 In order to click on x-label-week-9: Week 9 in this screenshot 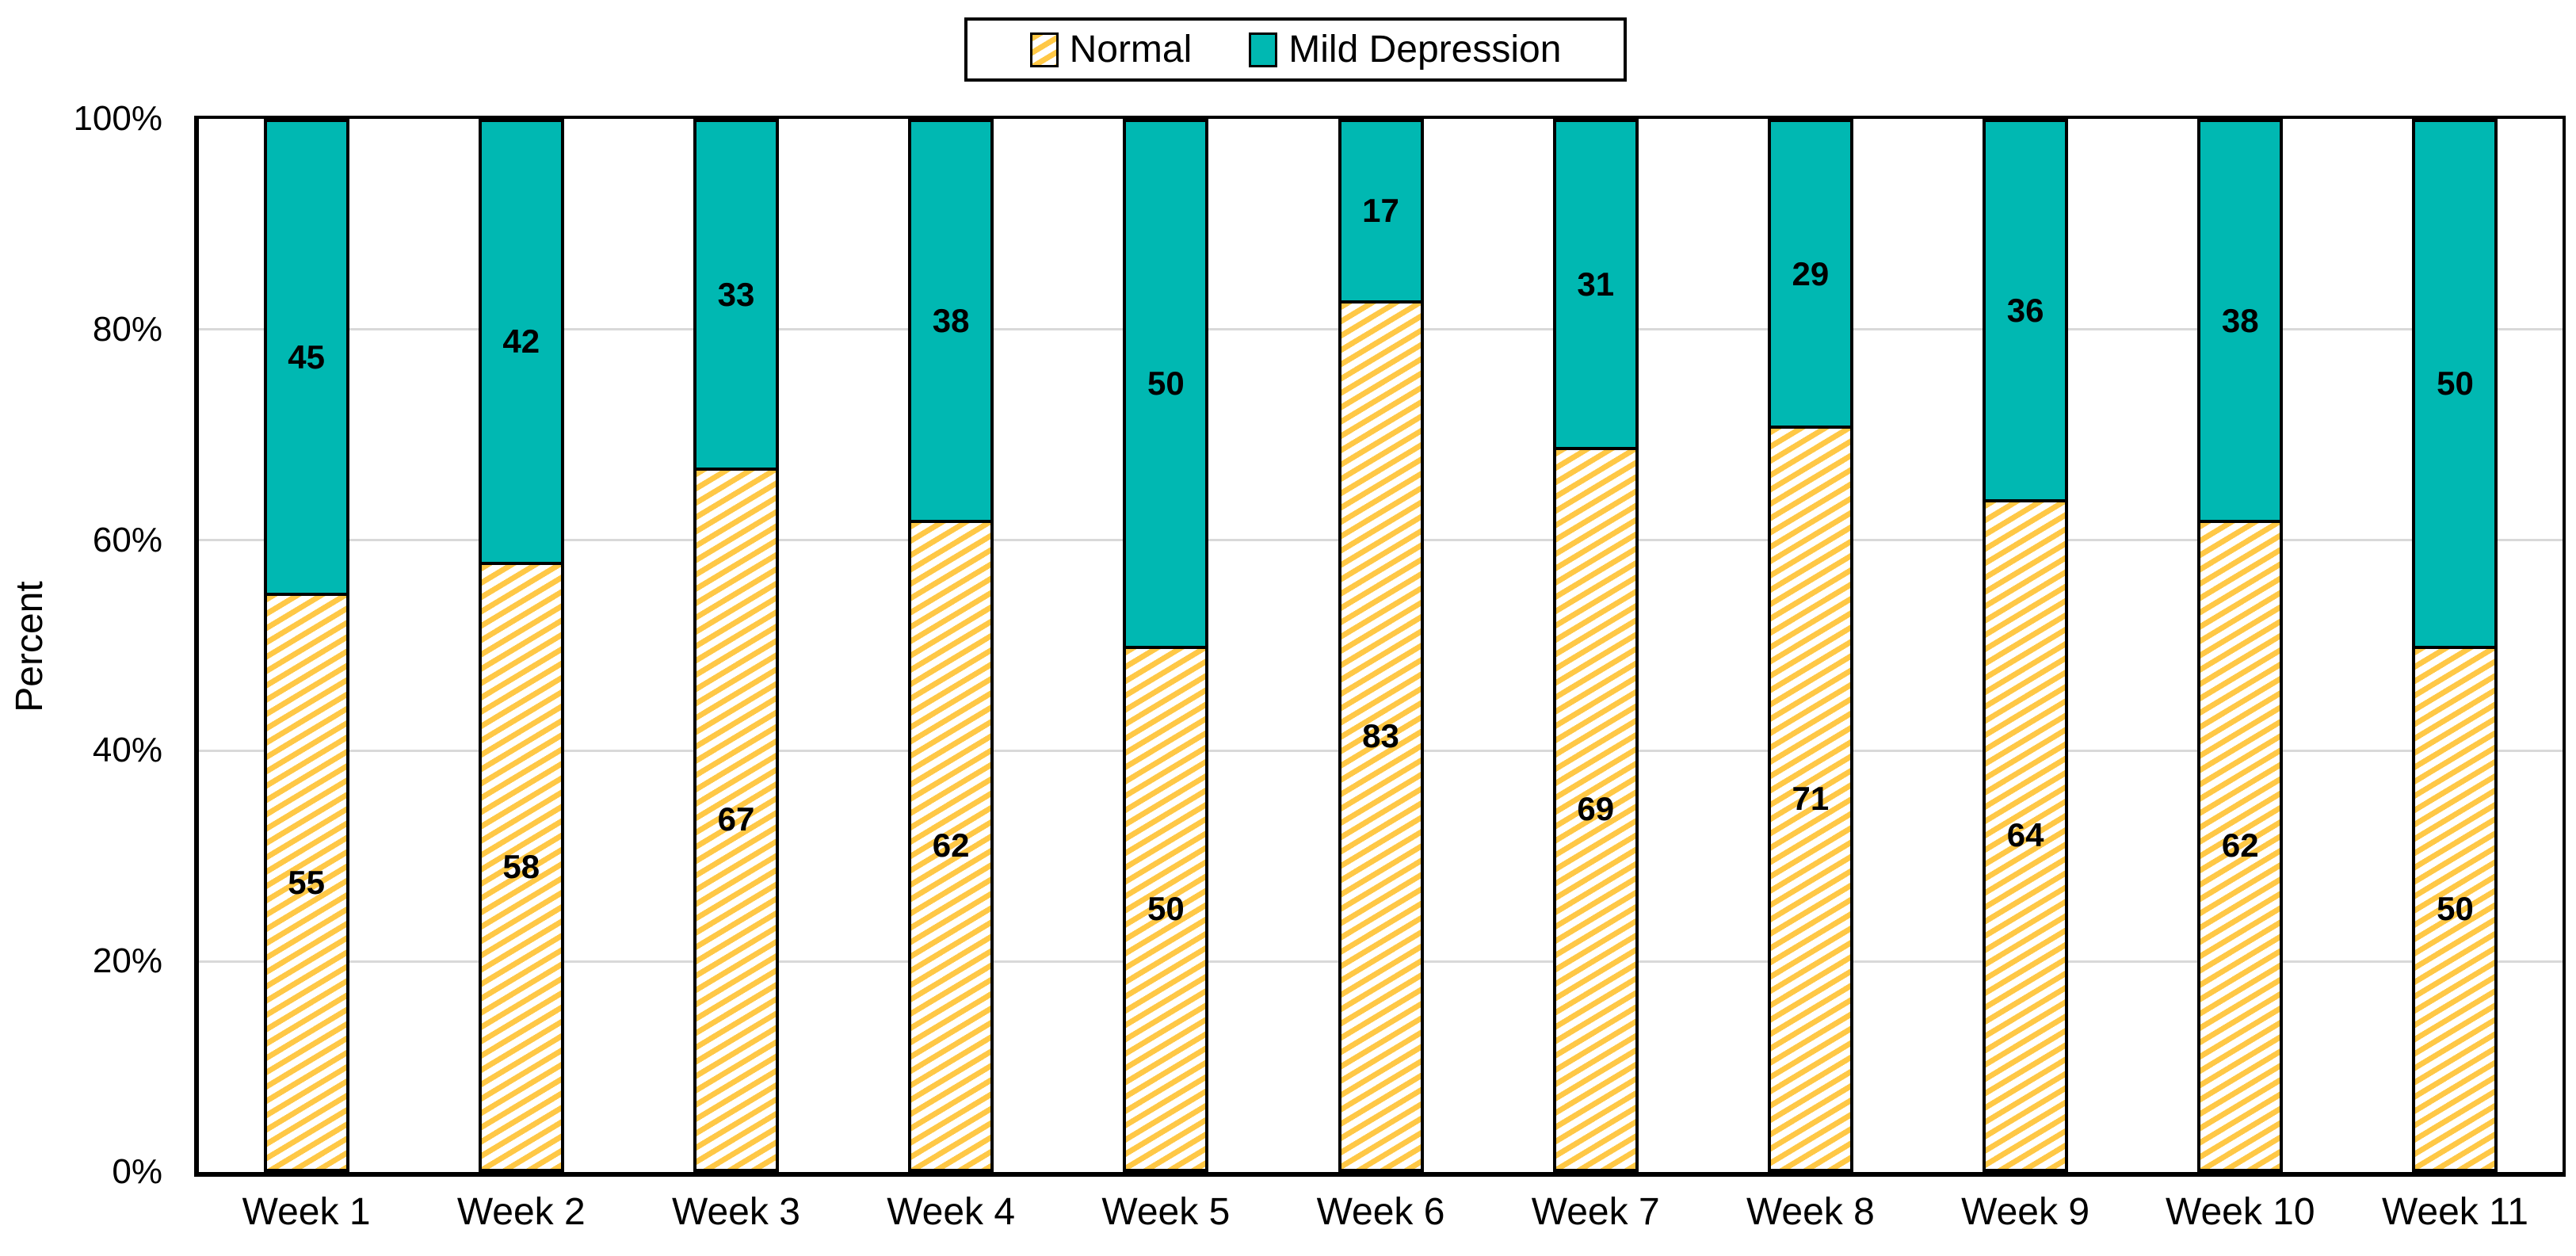, I will do `click(2026, 1212)`.